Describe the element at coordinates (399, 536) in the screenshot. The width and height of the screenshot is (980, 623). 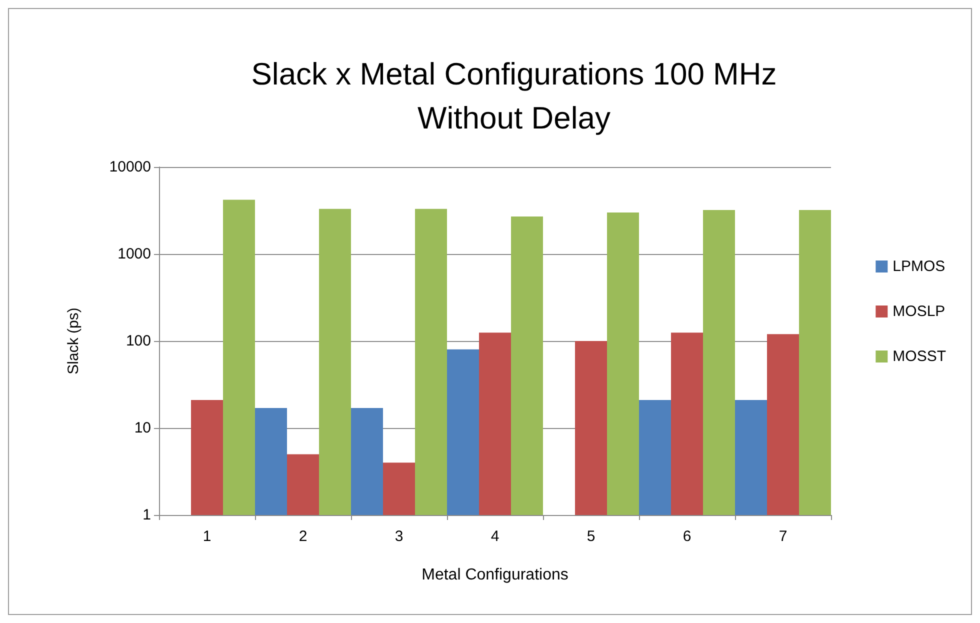
I see `x-tick-label: 3` at that location.